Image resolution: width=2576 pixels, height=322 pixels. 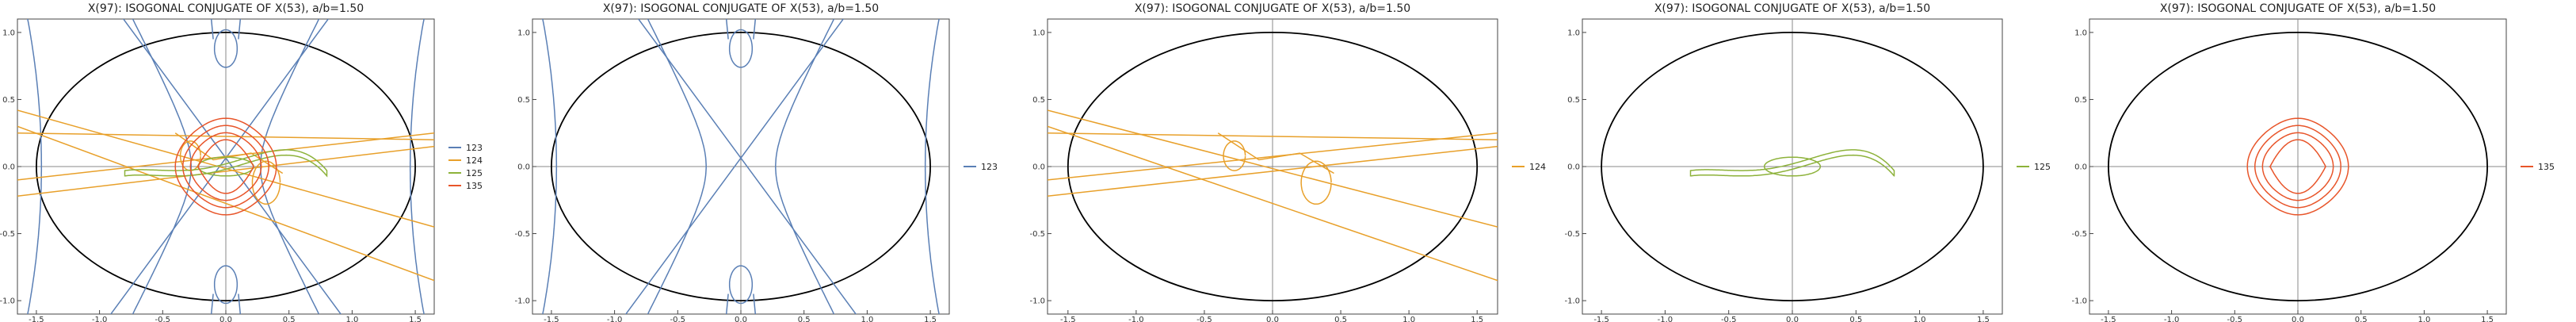 What do you see at coordinates (867, 319) in the screenshot?
I see `x-tick-label: 1.0` at bounding box center [867, 319].